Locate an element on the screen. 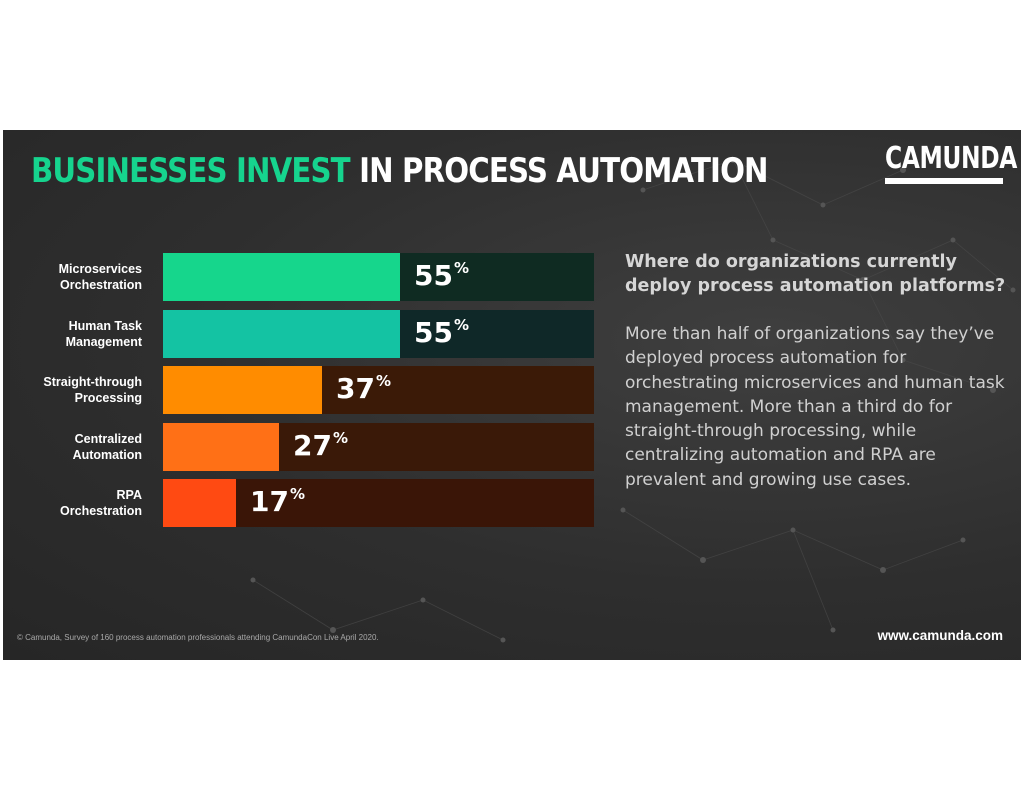  website-link: www.camunda.com is located at coordinates (940, 635).